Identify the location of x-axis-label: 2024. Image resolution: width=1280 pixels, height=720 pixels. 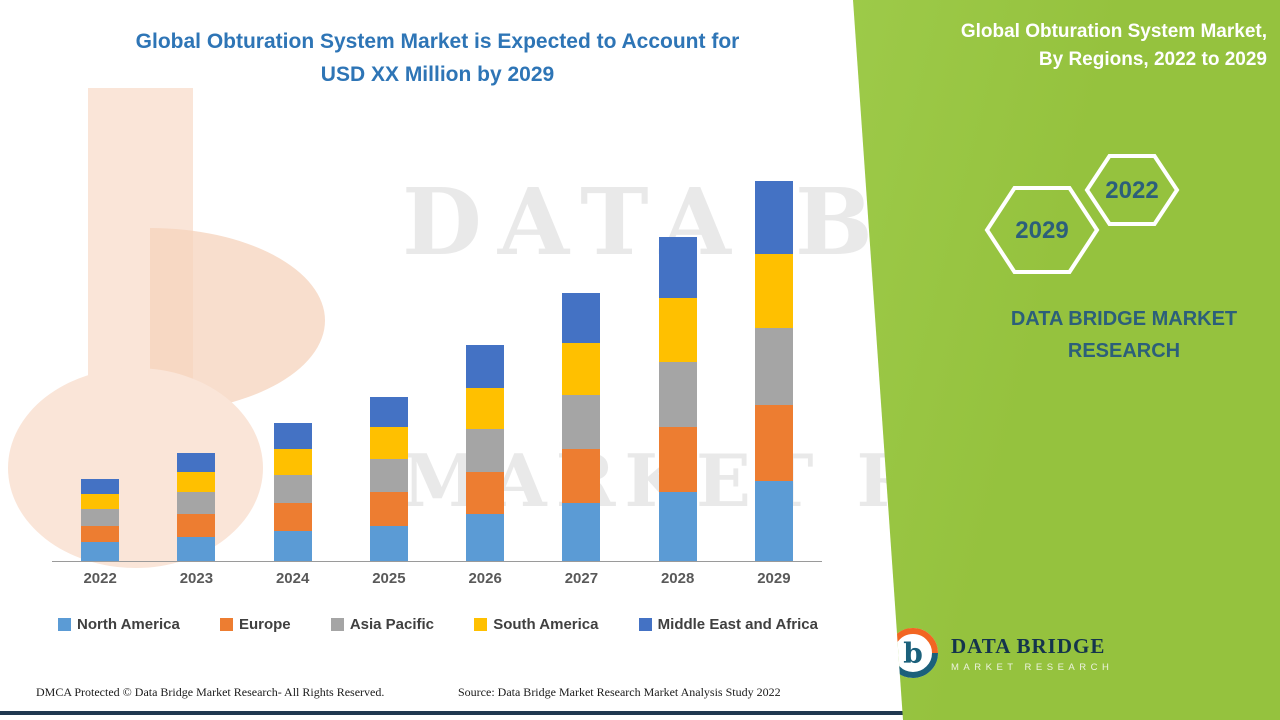
(292, 578).